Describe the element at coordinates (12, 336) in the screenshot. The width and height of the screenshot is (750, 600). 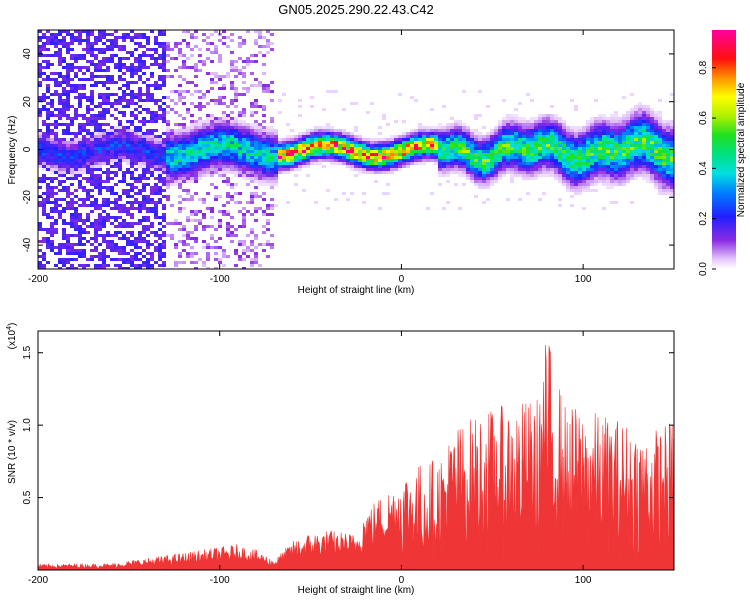
I see `snr-multiplier: (x104)` at that location.